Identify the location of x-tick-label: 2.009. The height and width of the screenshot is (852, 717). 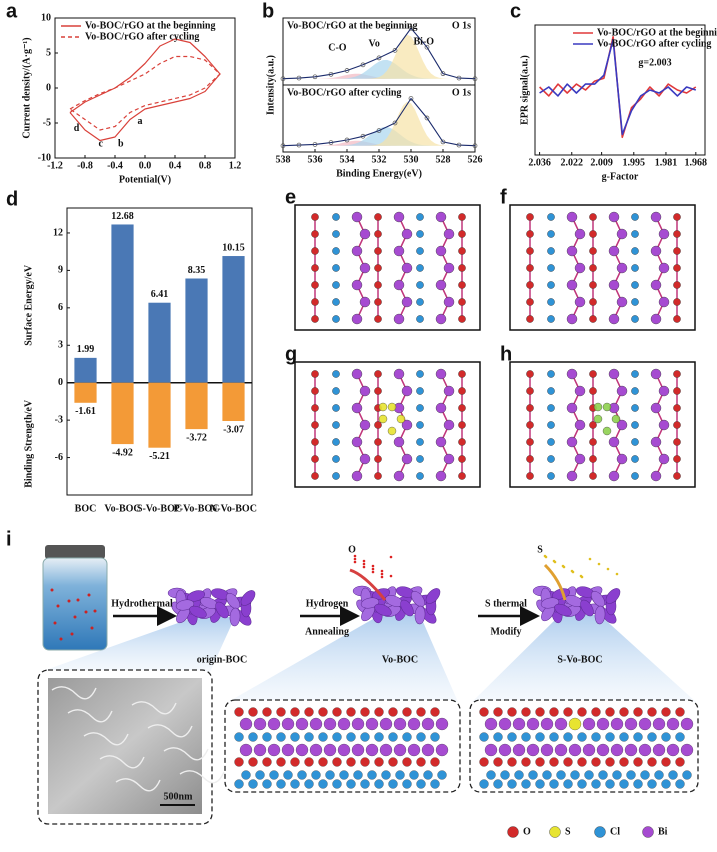
(601, 162).